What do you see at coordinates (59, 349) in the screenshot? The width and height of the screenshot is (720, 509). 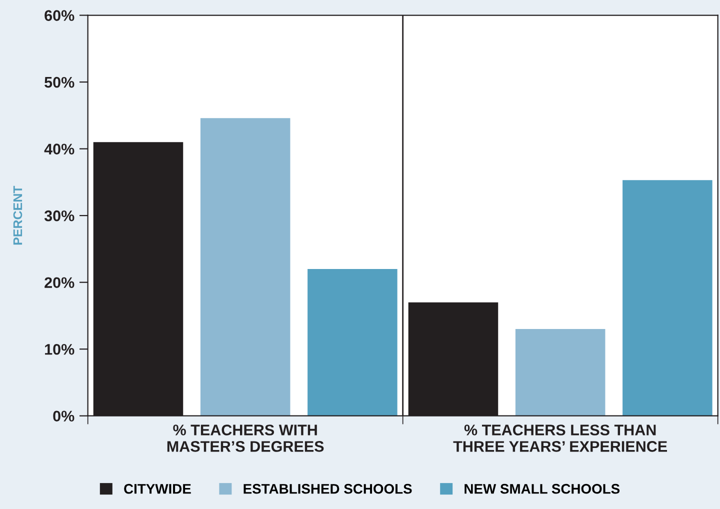 I see `y-tick-label: 10%` at bounding box center [59, 349].